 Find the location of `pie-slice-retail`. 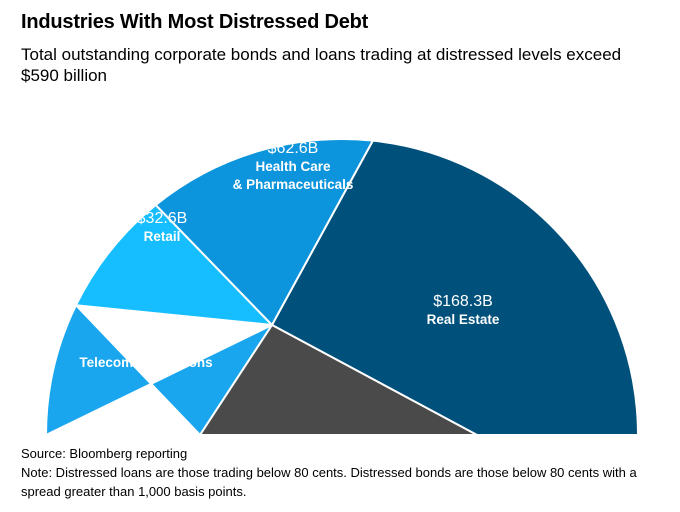

pie-slice-retail is located at coordinates (173, 264).